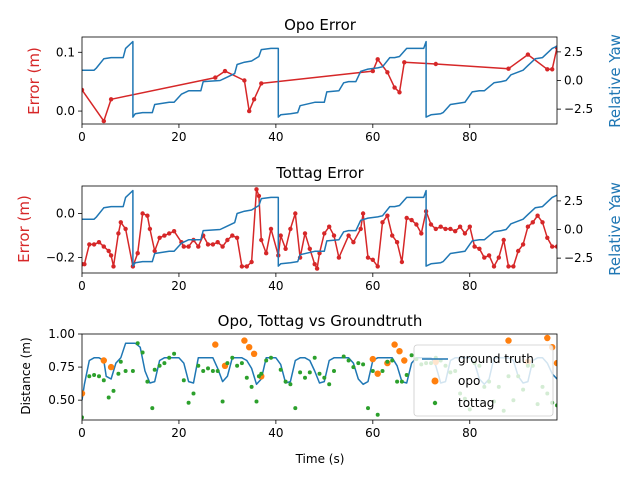  What do you see at coordinates (61, 334) in the screenshot?
I see `y-tick-label: 1.00` at bounding box center [61, 334].